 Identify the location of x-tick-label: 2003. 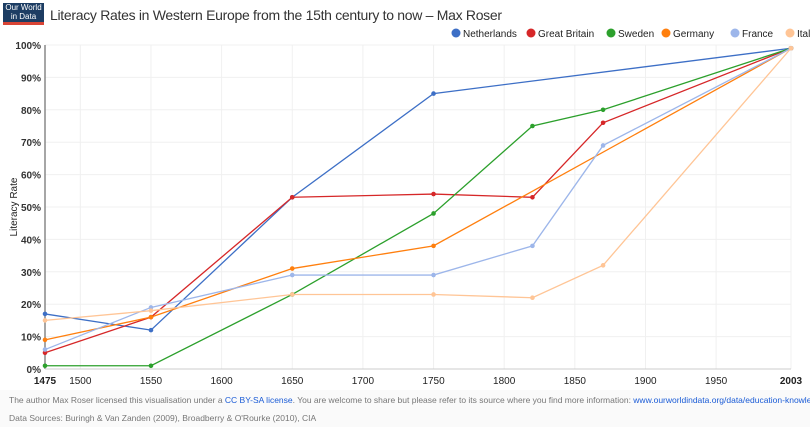
(791, 381).